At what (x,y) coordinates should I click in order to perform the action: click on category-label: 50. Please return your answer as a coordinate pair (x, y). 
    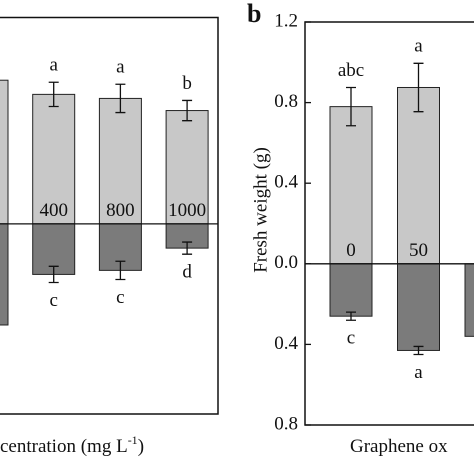
    Looking at the image, I should click on (418, 250).